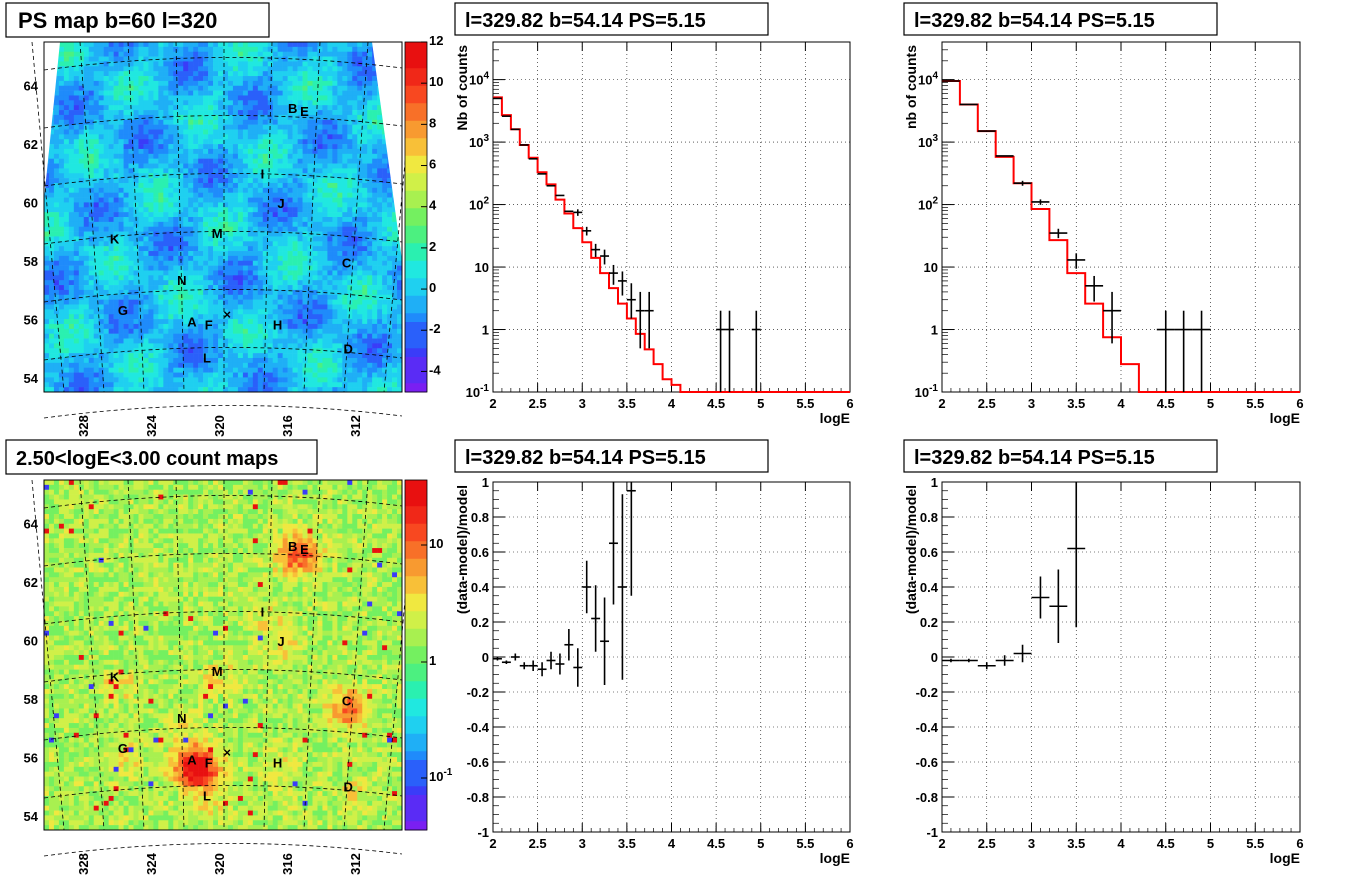  What do you see at coordinates (480, 622) in the screenshot?
I see `y-tick-label: 0.2` at bounding box center [480, 622].